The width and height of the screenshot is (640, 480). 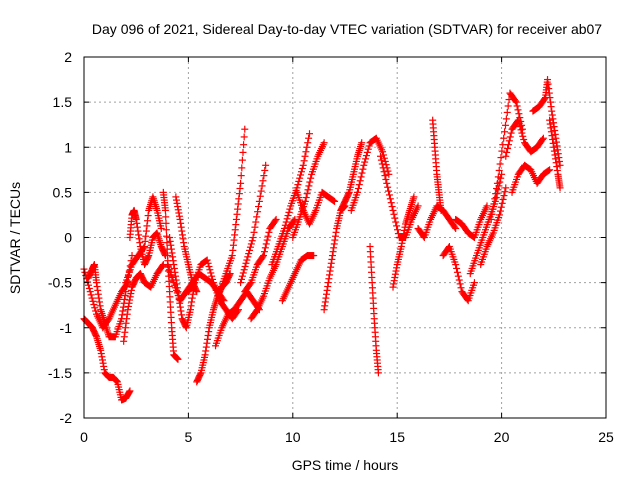 What do you see at coordinates (345, 465) in the screenshot?
I see `x-axis-label: GPS time / hours` at bounding box center [345, 465].